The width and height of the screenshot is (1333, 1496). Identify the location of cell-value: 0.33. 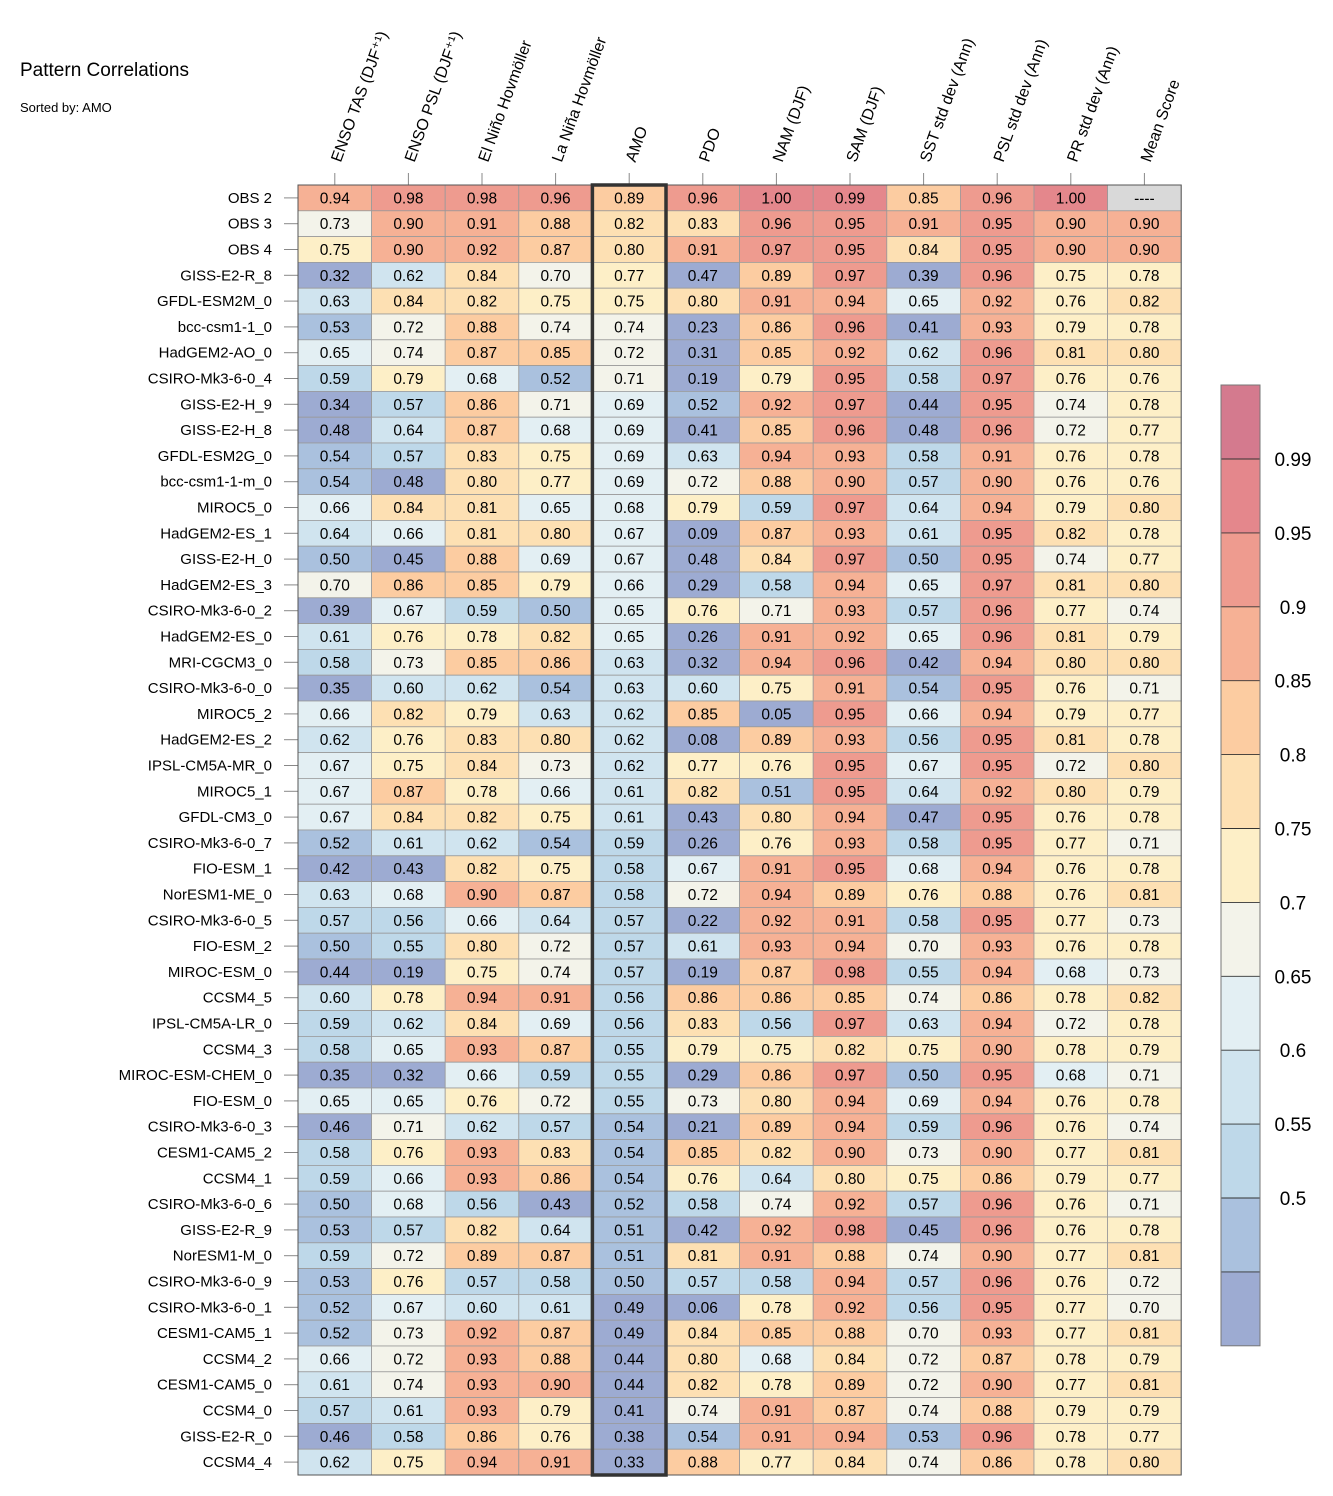
(629, 1463).